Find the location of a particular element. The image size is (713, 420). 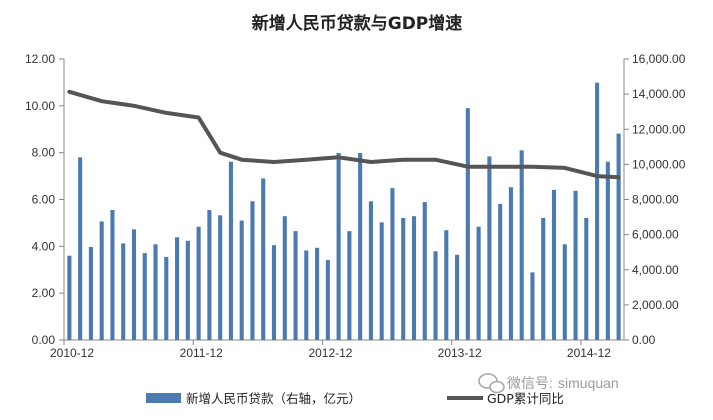

left-axis-tick-label: 4.00 is located at coordinates (44, 246).